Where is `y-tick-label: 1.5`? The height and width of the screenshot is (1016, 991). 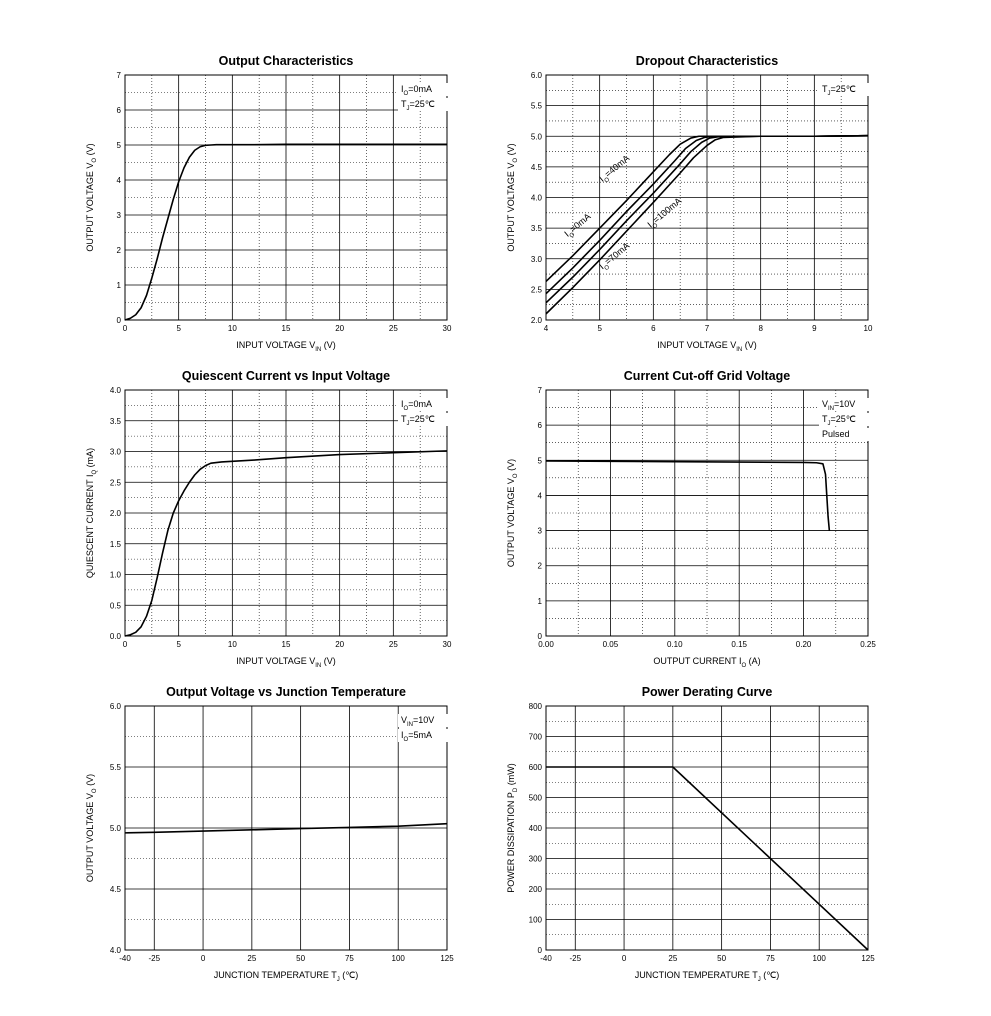
y-tick-label: 1.5 is located at coordinates (116, 544).